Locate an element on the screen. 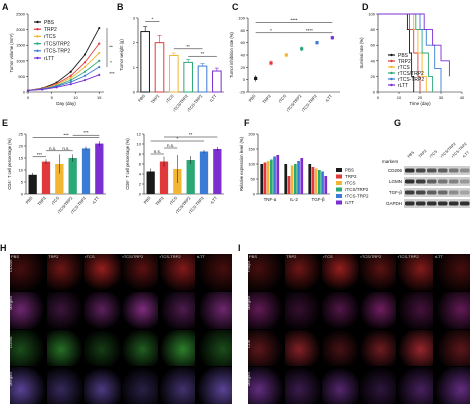  b-category-label: PBS is located at coordinates (141, 98).